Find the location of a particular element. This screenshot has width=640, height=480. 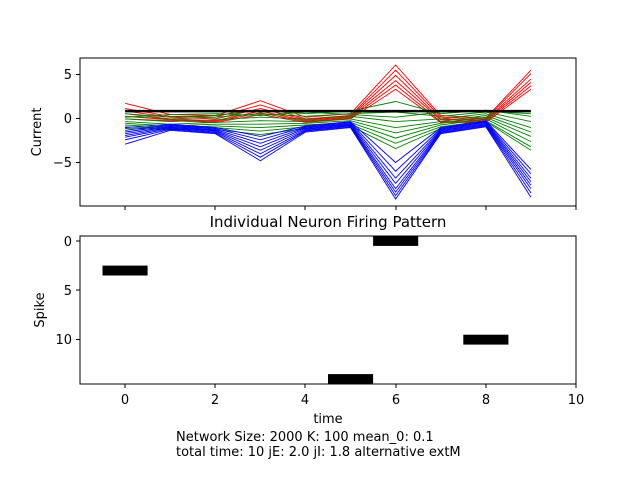

spike-x-label: time is located at coordinates (327, 419).